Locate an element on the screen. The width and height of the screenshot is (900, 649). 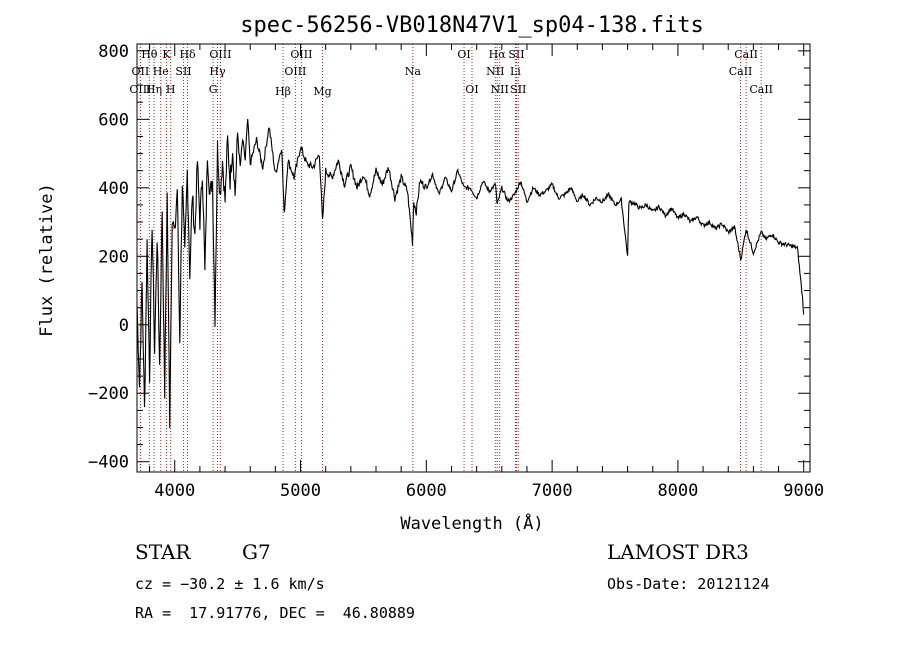
spectral-line-label: Li is located at coordinates (515, 71).